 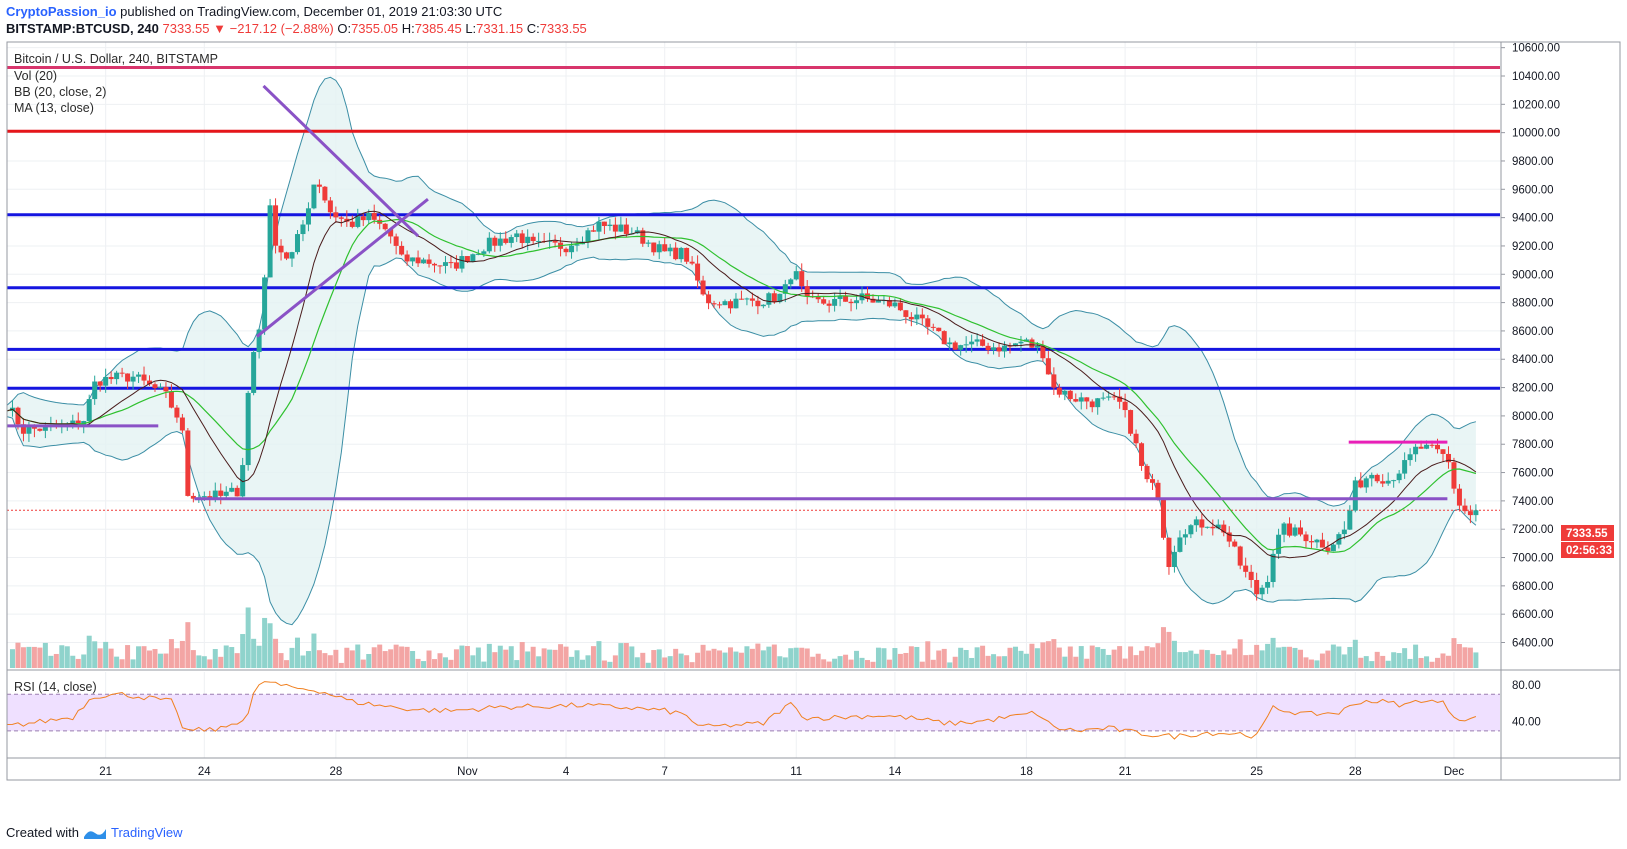 What do you see at coordinates (61, 11) in the screenshot?
I see `author-link: CryptoPassion_io` at bounding box center [61, 11].